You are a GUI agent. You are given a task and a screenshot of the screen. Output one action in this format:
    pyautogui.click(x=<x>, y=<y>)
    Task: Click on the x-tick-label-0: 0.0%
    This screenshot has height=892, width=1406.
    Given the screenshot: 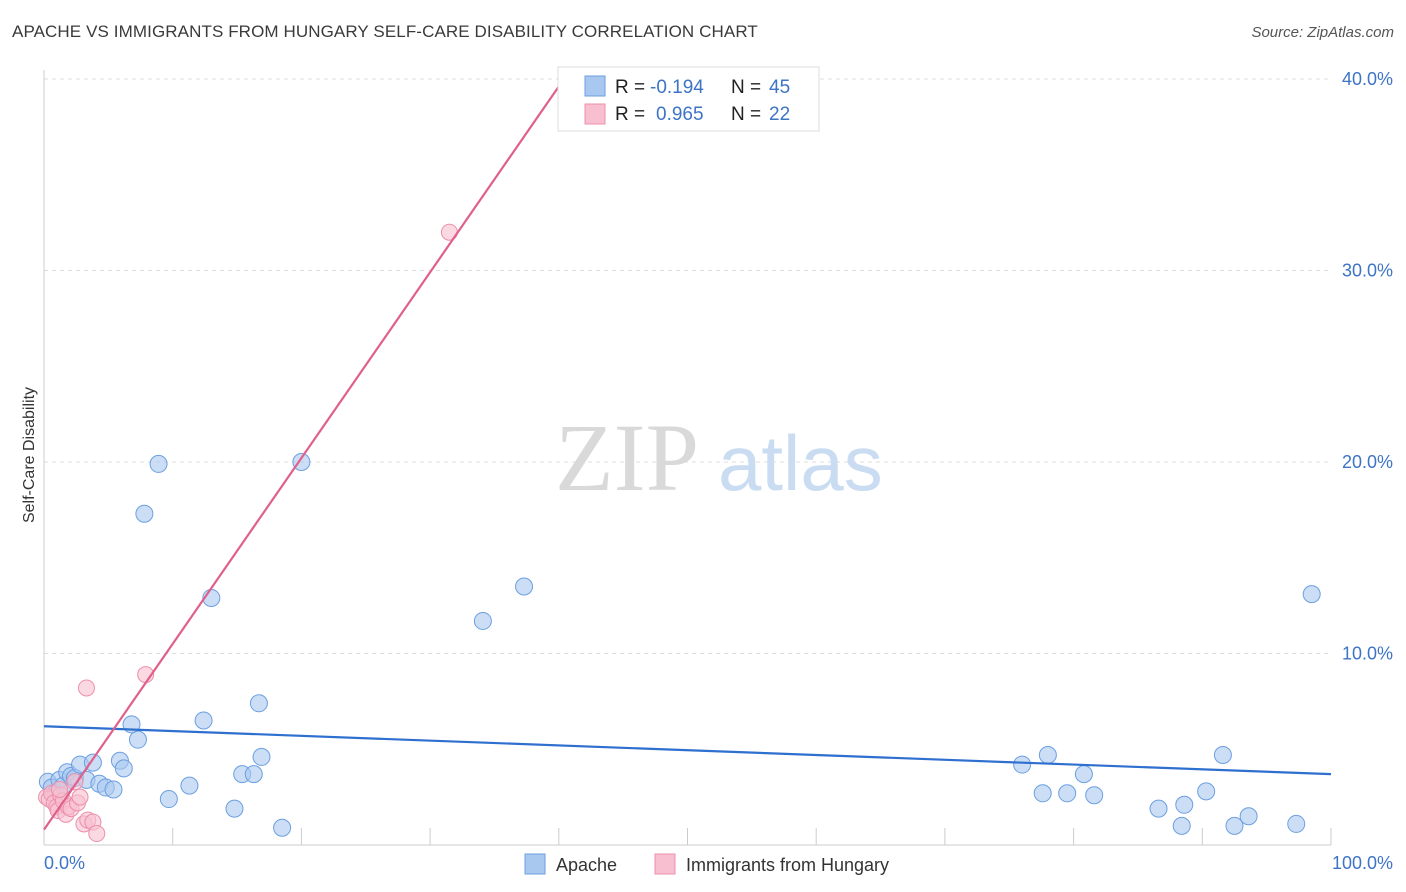 What is the action you would take?
    pyautogui.click(x=64, y=863)
    